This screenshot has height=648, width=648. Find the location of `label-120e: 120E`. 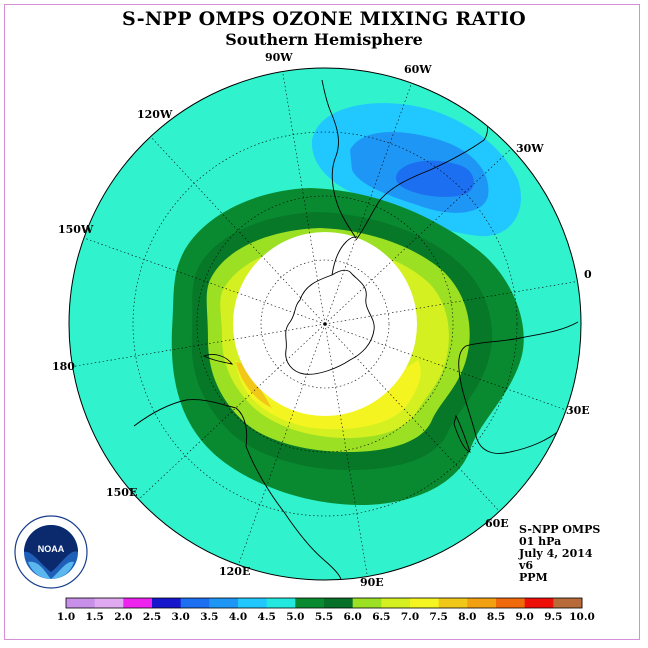

label-120e: 120E is located at coordinates (234, 571).